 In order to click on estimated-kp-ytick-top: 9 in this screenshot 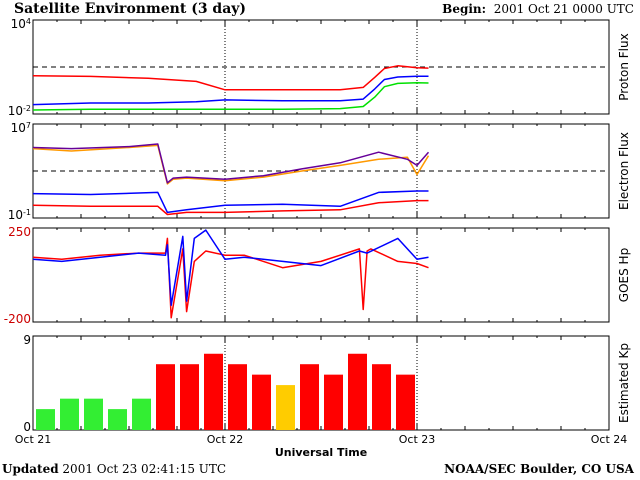, I will do `click(27, 340)`.